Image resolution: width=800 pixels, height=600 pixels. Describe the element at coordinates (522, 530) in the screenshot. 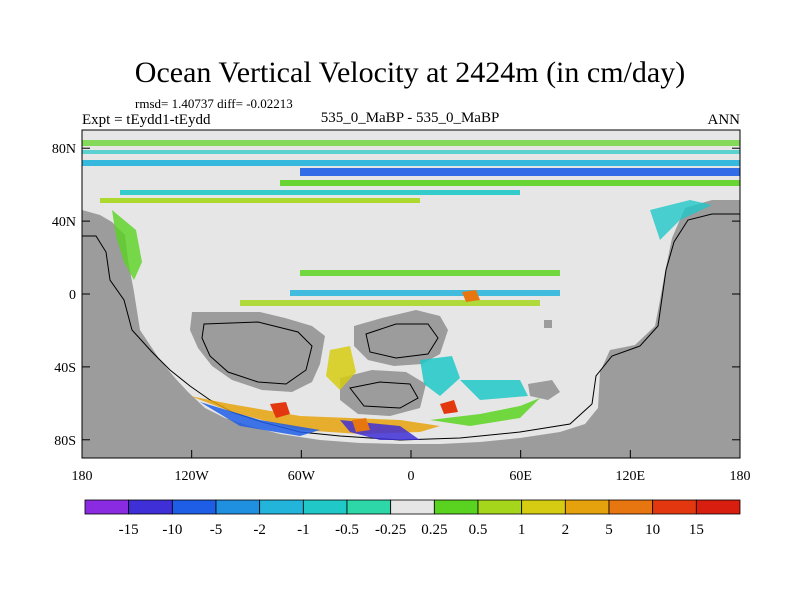

I see `colorbar-label: 1` at that location.